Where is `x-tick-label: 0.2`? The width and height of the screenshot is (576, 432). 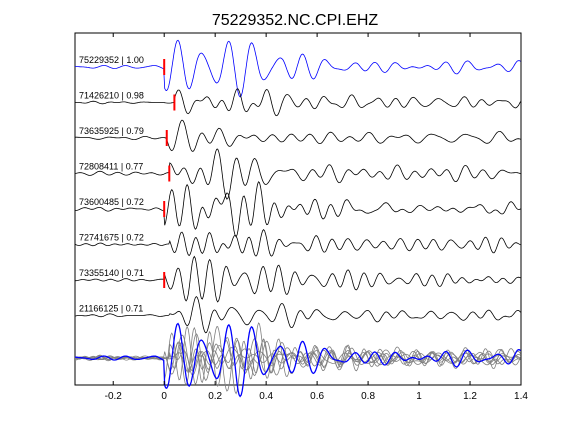 x-tick-label: 0.2 is located at coordinates (215, 396).